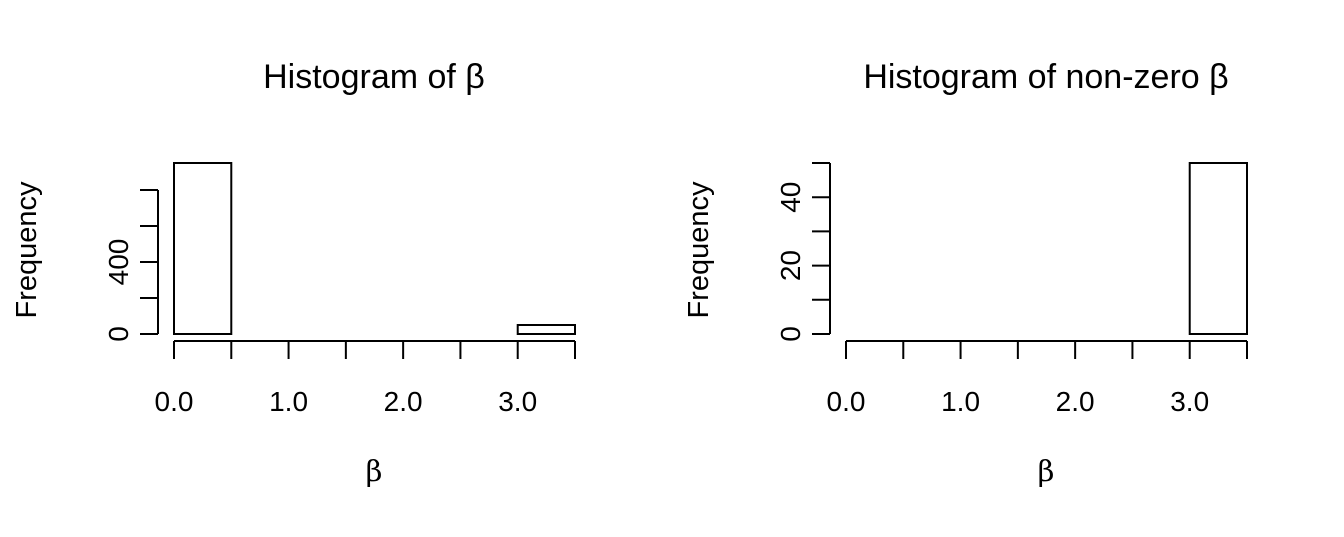 This screenshot has height=537, width=1344. What do you see at coordinates (118, 262) in the screenshot?
I see `y-tick-label: 400` at bounding box center [118, 262].